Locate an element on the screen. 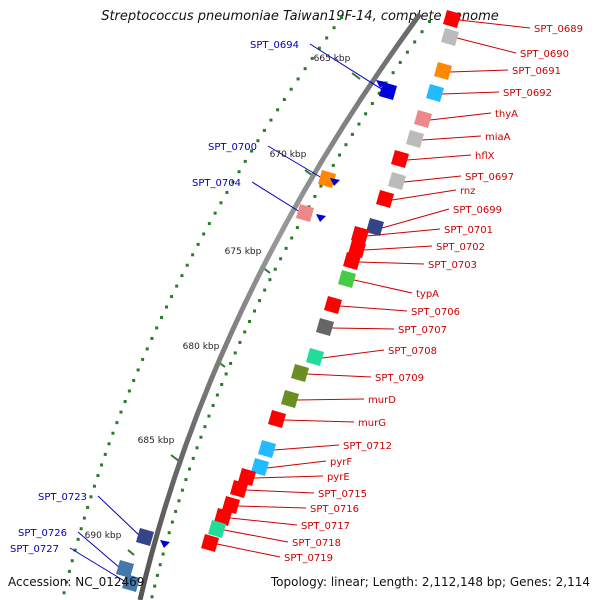  gene-label: SPT_0702 is located at coordinates (460, 247).